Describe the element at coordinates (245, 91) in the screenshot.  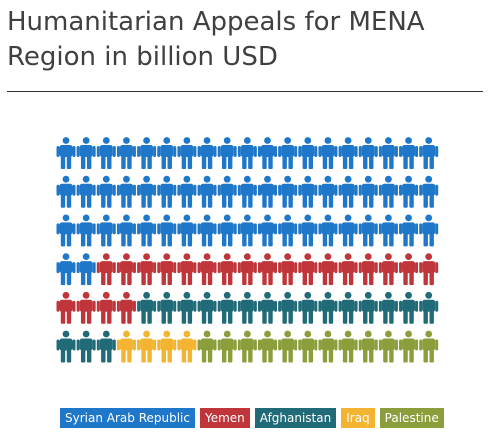
I see `title-divider` at that location.